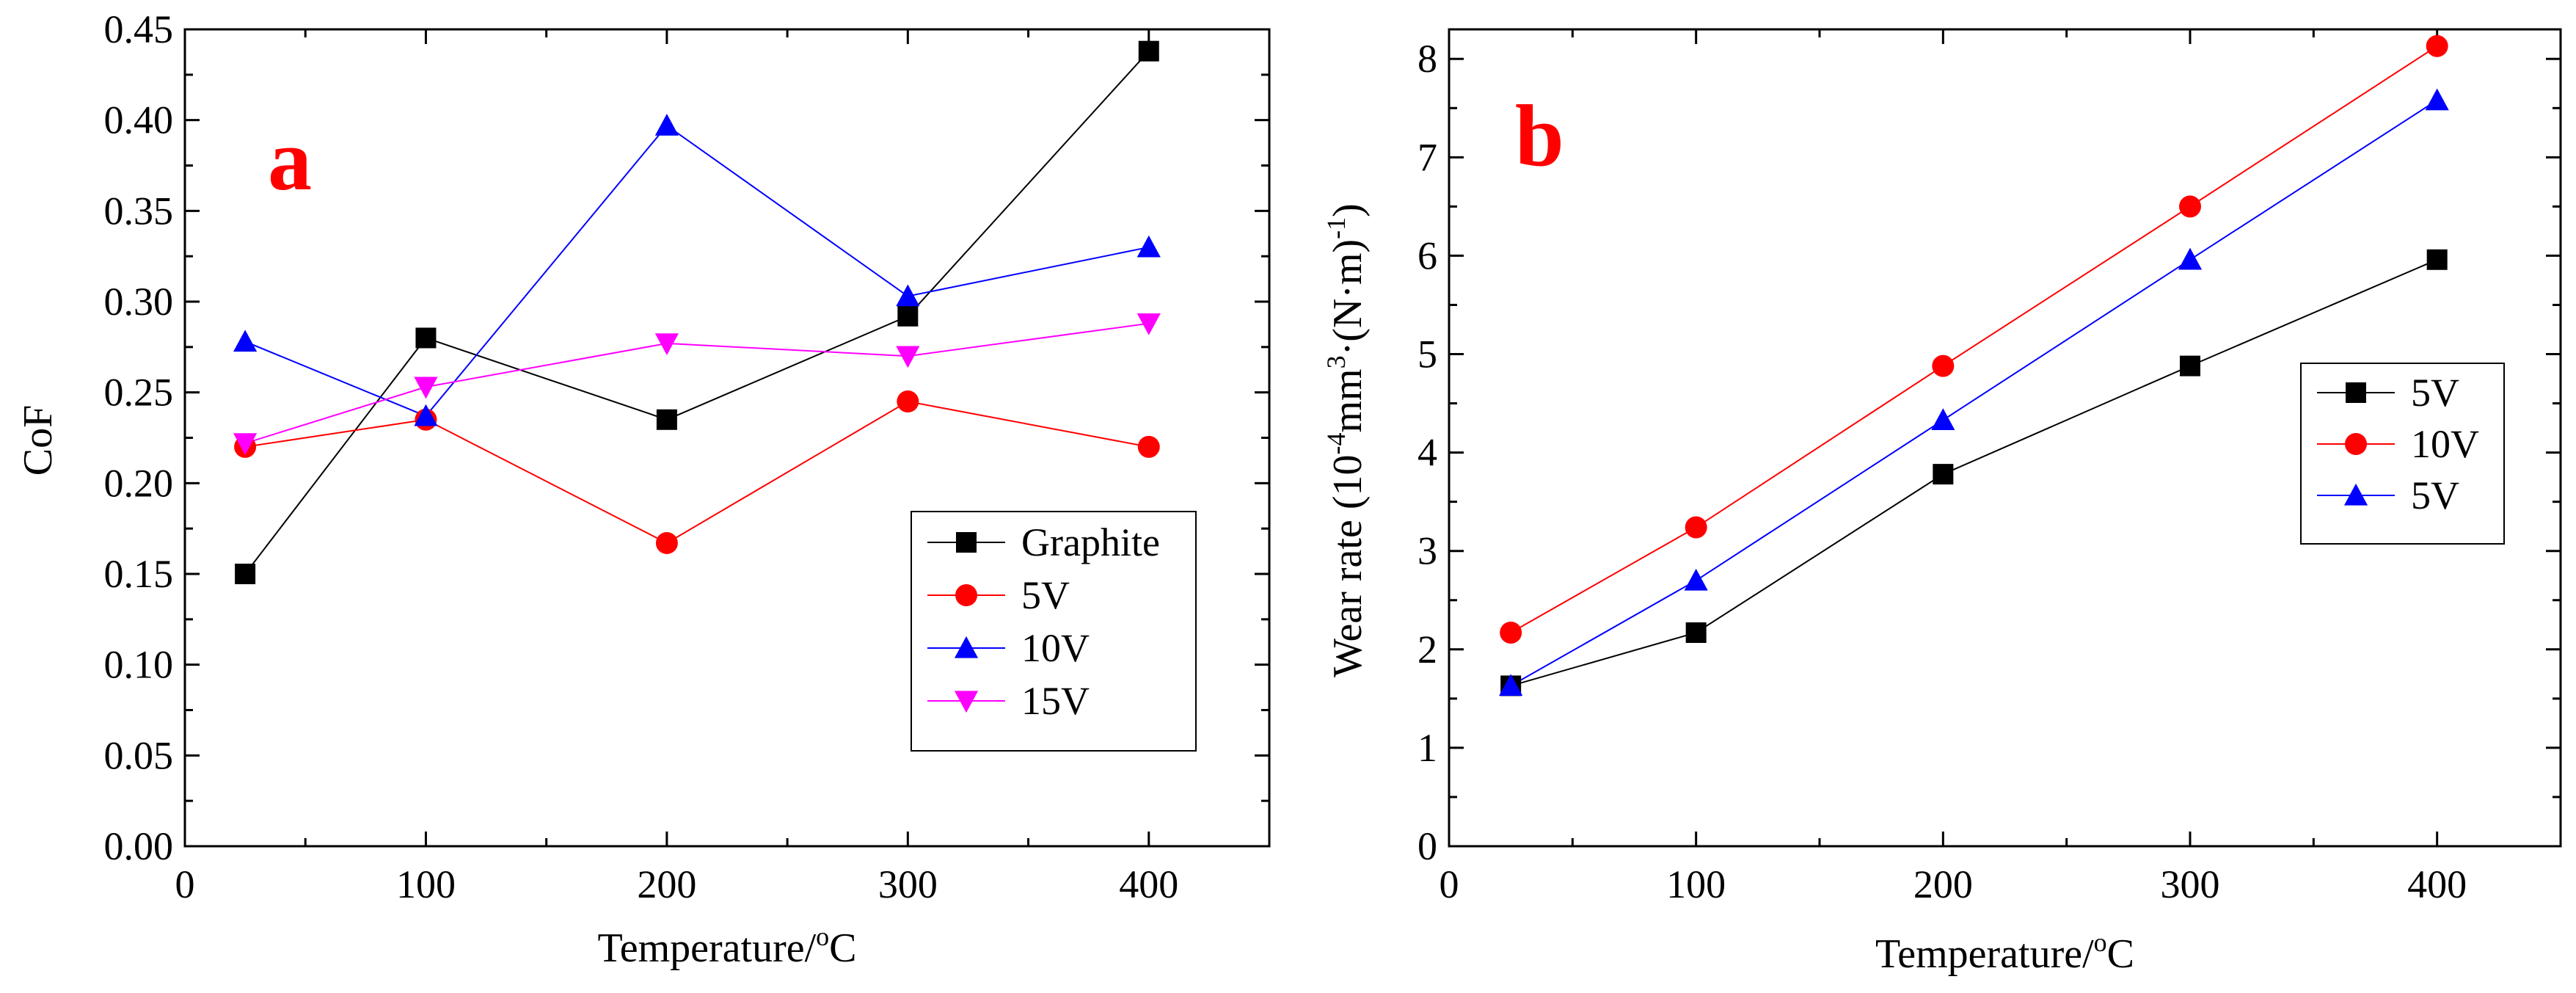 This screenshot has height=993, width=2576. Describe the element at coordinates (1427, 453) in the screenshot. I see `y-tick-label: 4` at that location.